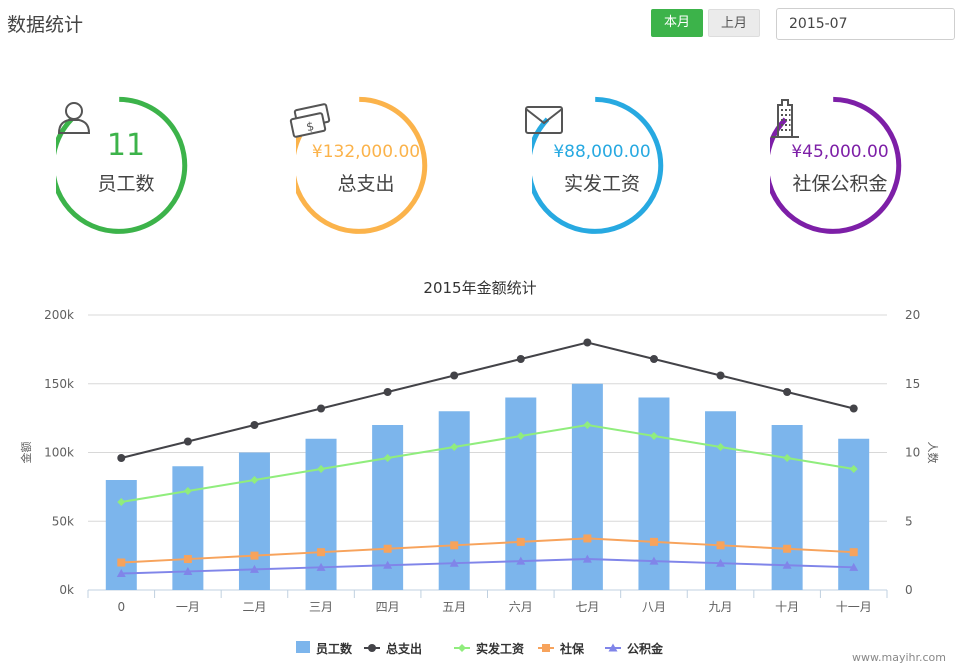 The width and height of the screenshot is (960, 671). Describe the element at coordinates (572, 648) in the screenshot. I see `legend-item-label: 社保` at that location.